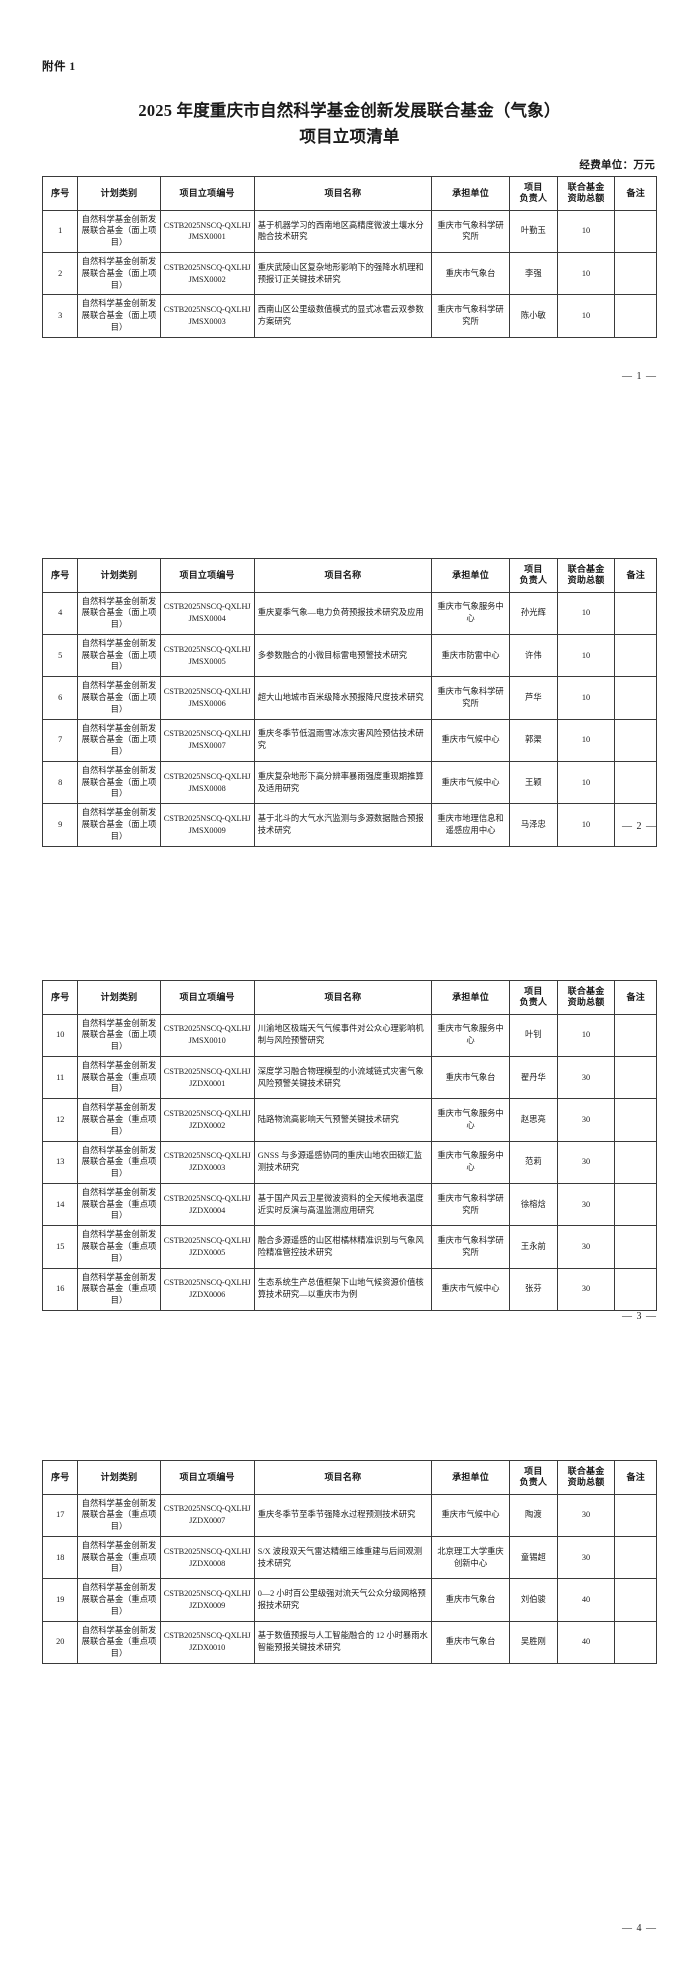 Image resolution: width=699 pixels, height=1974 pixels. Describe the element at coordinates (586, 991) in the screenshot. I see `header-amount-line-1: 联合基金` at that location.